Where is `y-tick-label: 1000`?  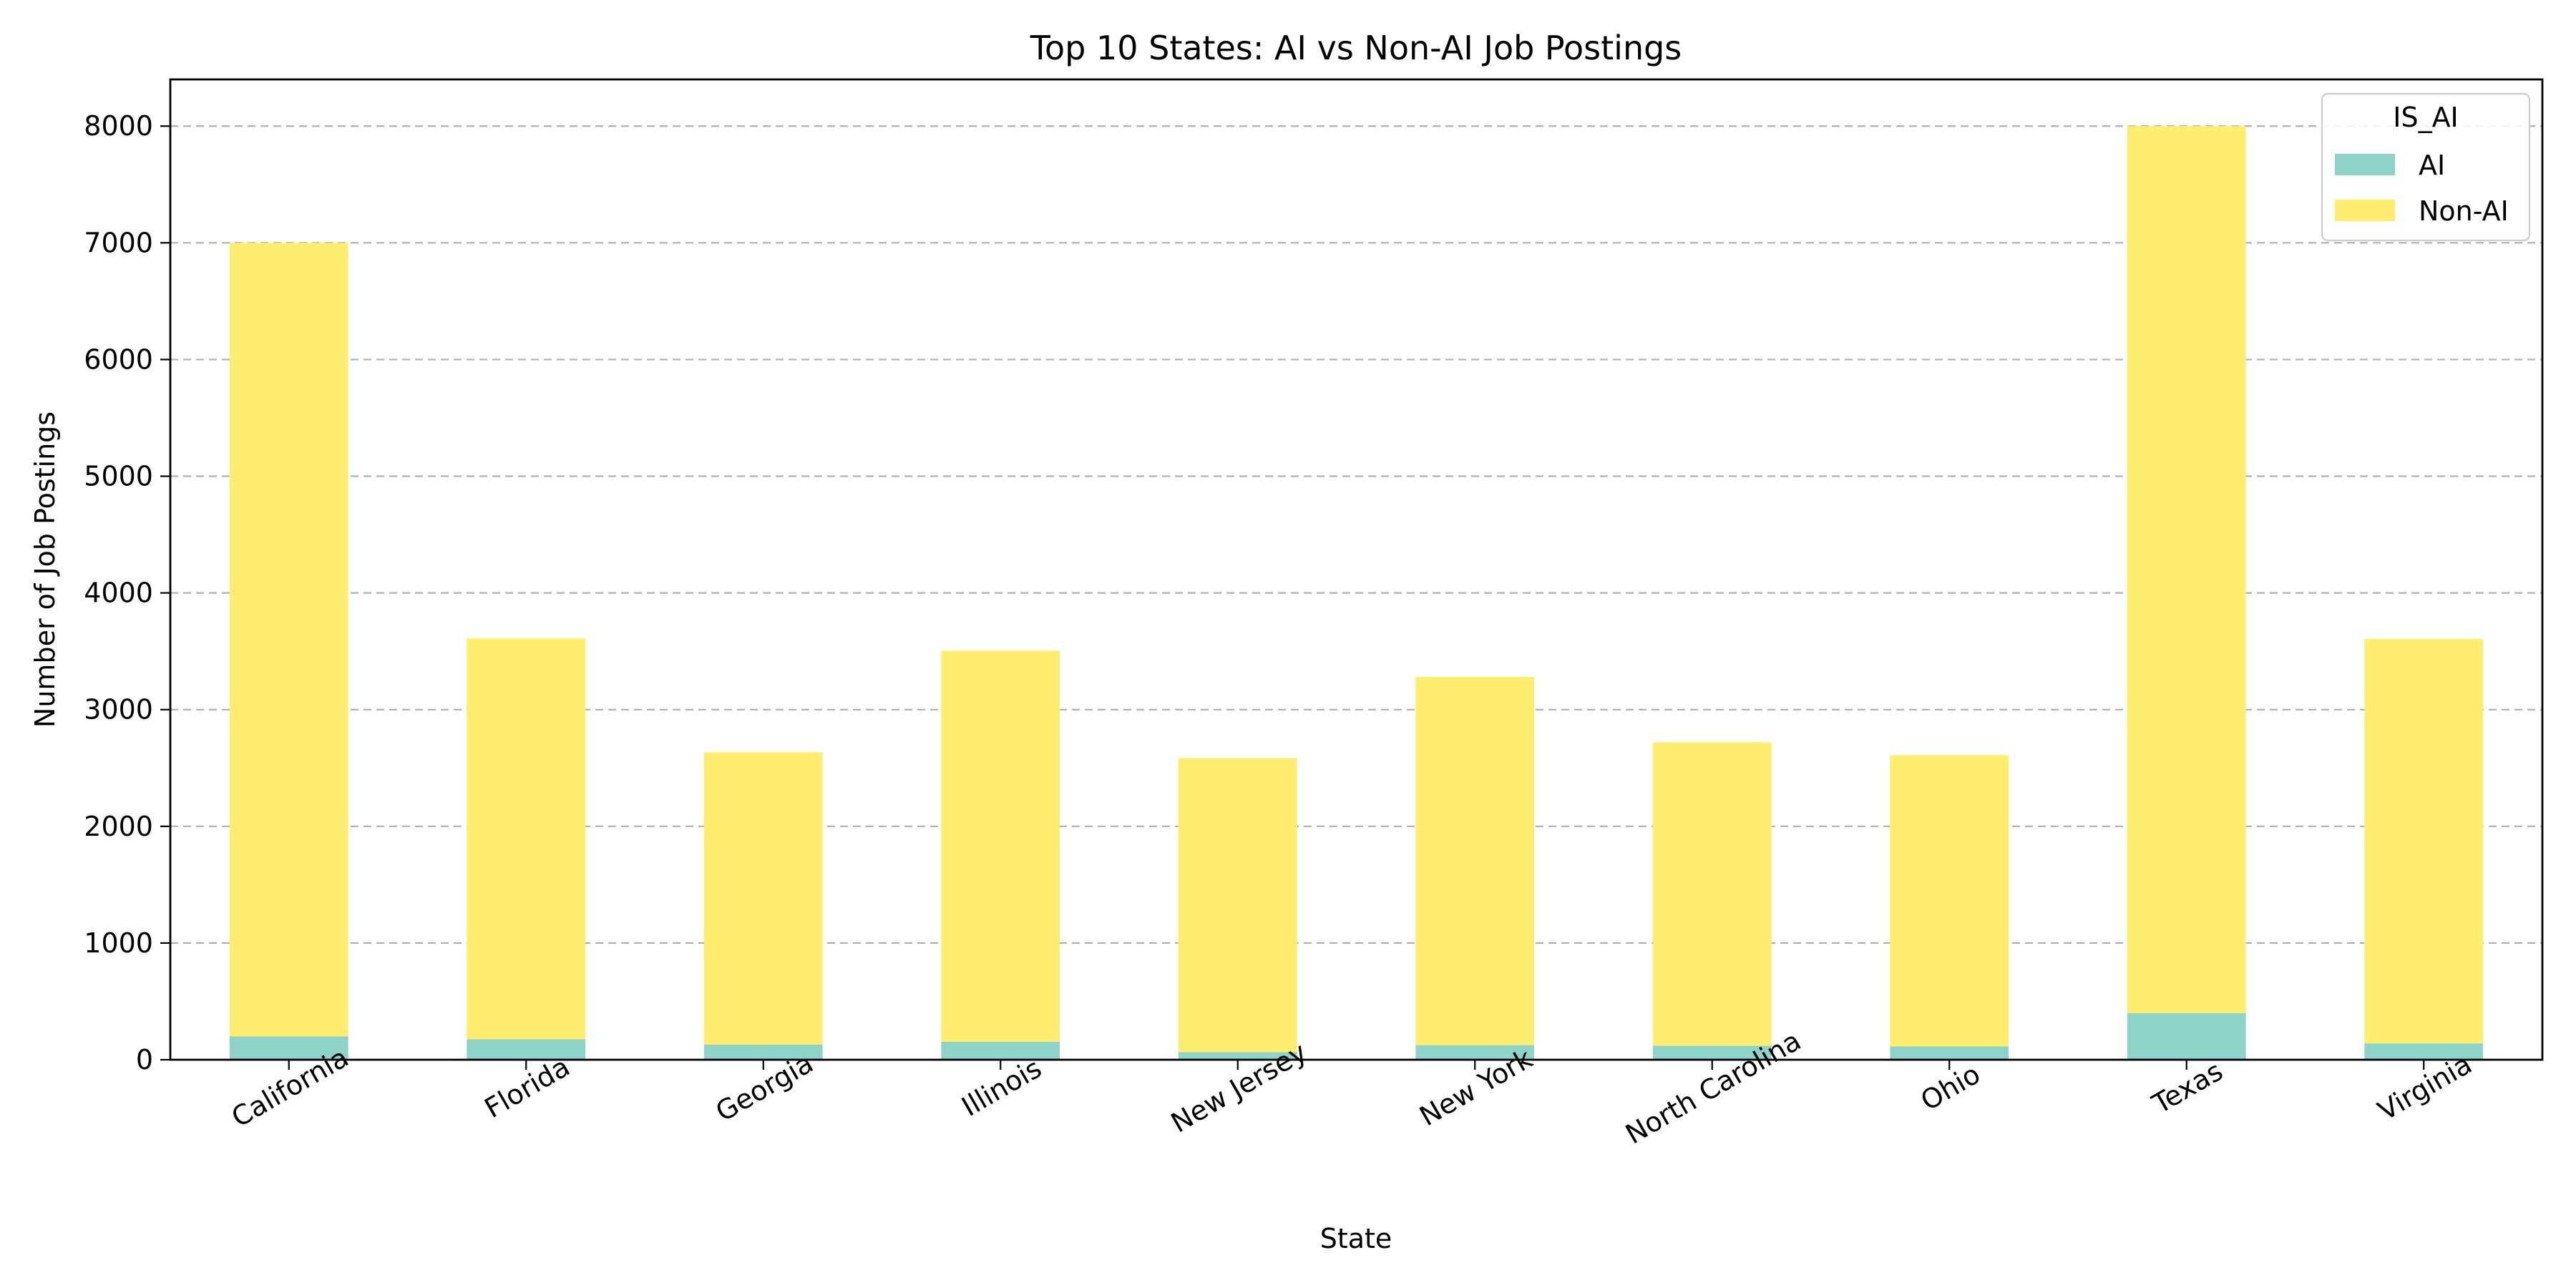 y-tick-label: 1000 is located at coordinates (118, 943).